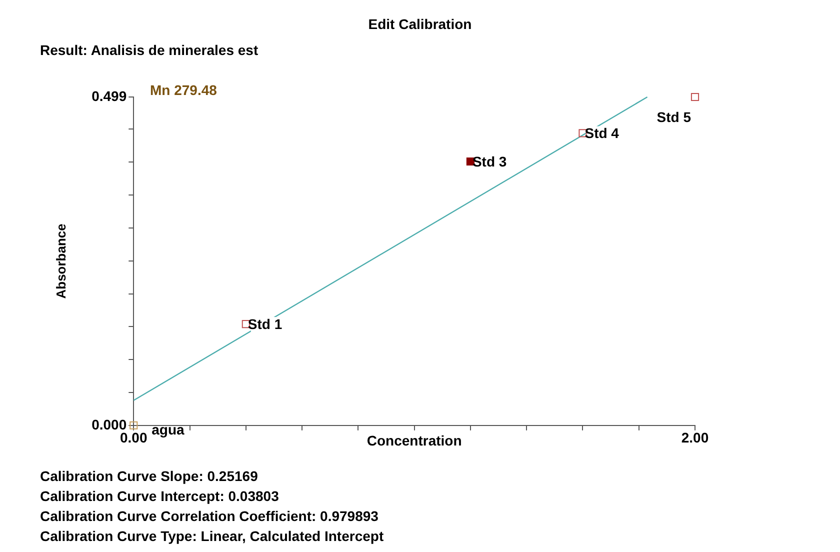 This screenshot has height=552, width=840. What do you see at coordinates (109, 424) in the screenshot?
I see `y-tick-label: 0.000` at bounding box center [109, 424].